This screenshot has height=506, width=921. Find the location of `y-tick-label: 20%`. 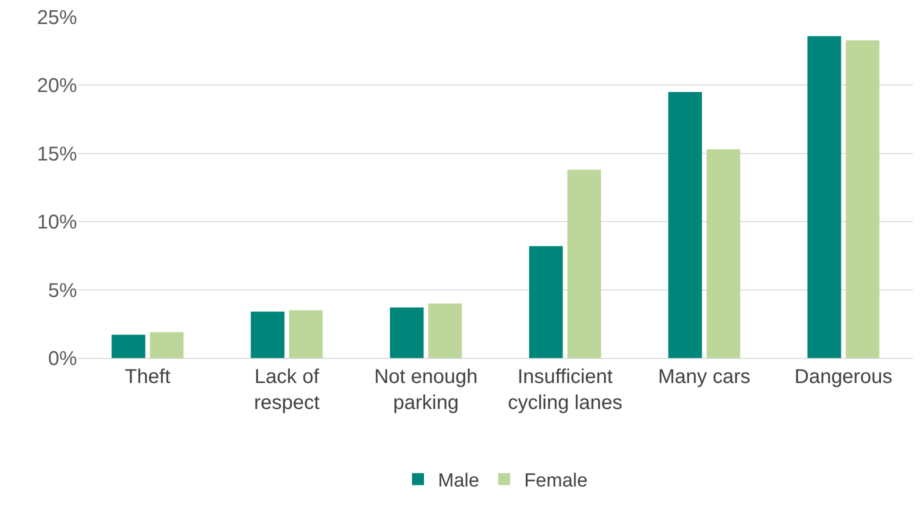

y-tick-label: 20% is located at coordinates (57, 86).